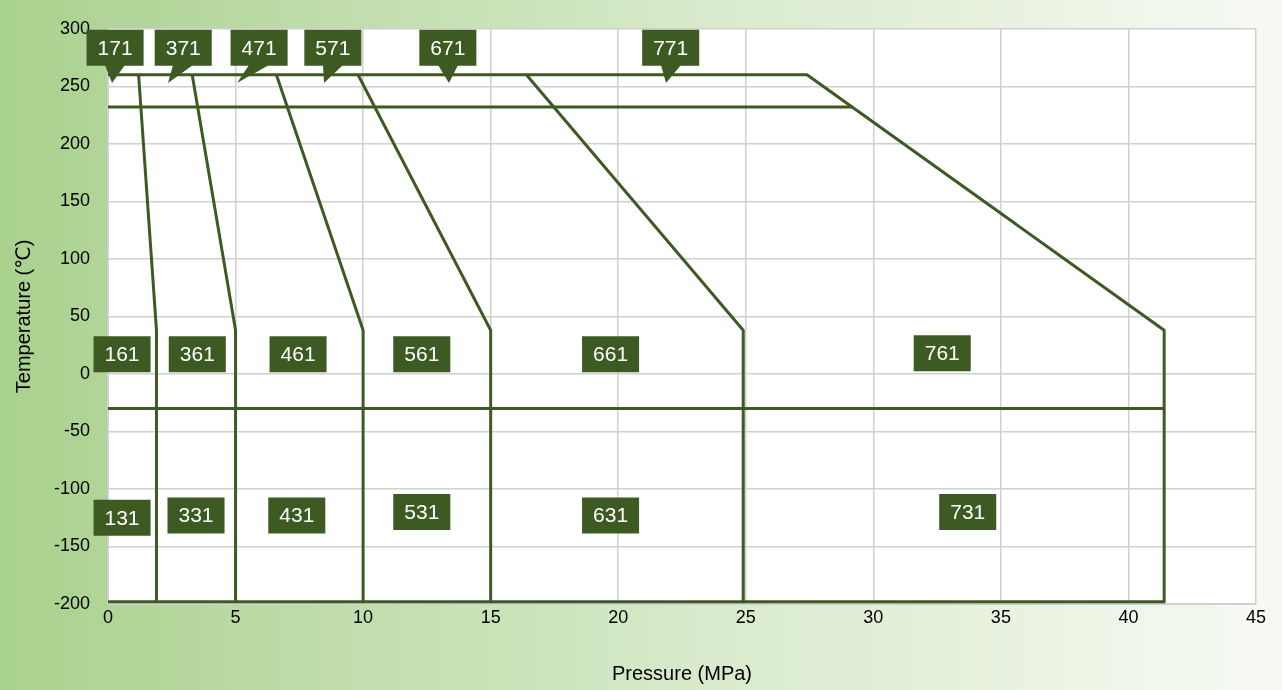 The width and height of the screenshot is (1282, 690). What do you see at coordinates (259, 47) in the screenshot?
I see `annotation: 471` at bounding box center [259, 47].